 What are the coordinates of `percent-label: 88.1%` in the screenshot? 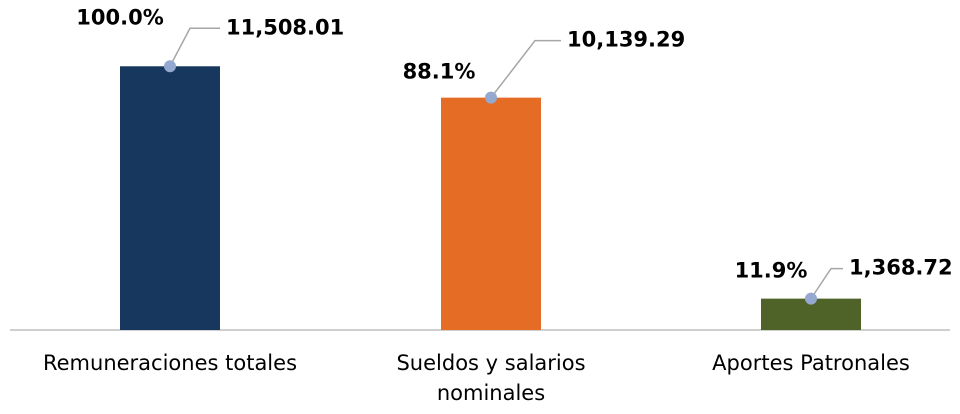 It's located at (439, 72).